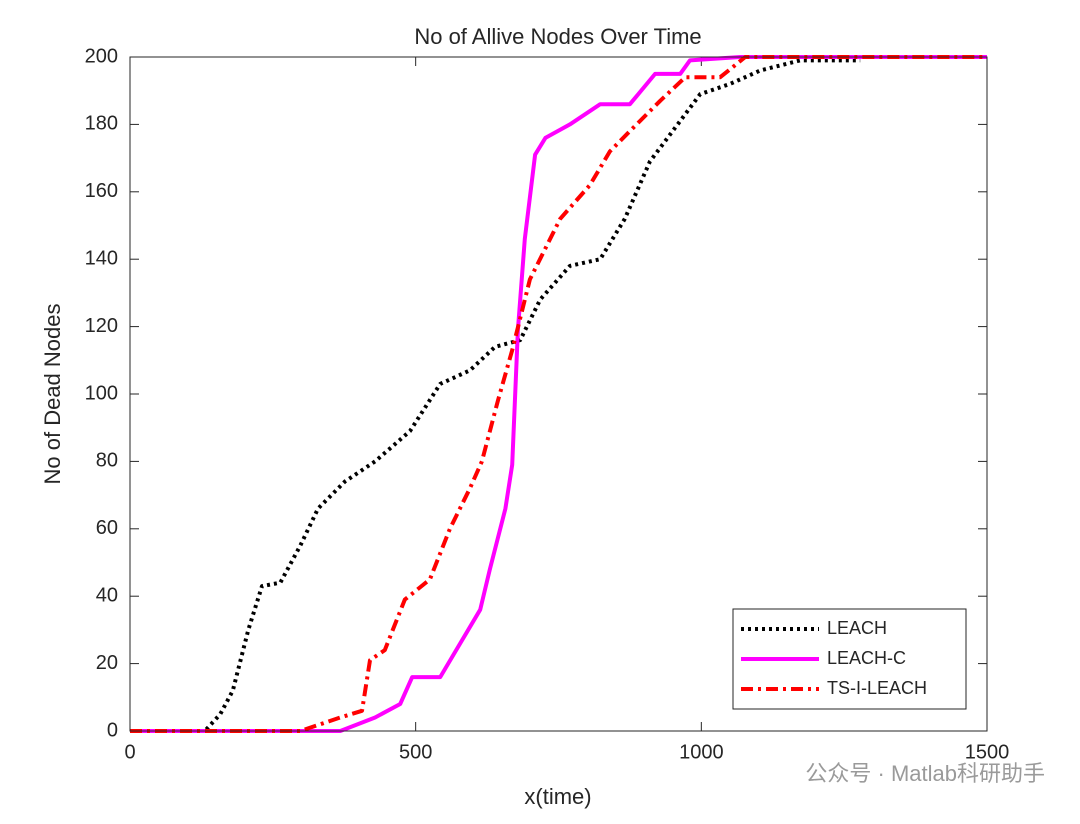  Describe the element at coordinates (101, 124) in the screenshot. I see `y-tick-label: 180` at that location.